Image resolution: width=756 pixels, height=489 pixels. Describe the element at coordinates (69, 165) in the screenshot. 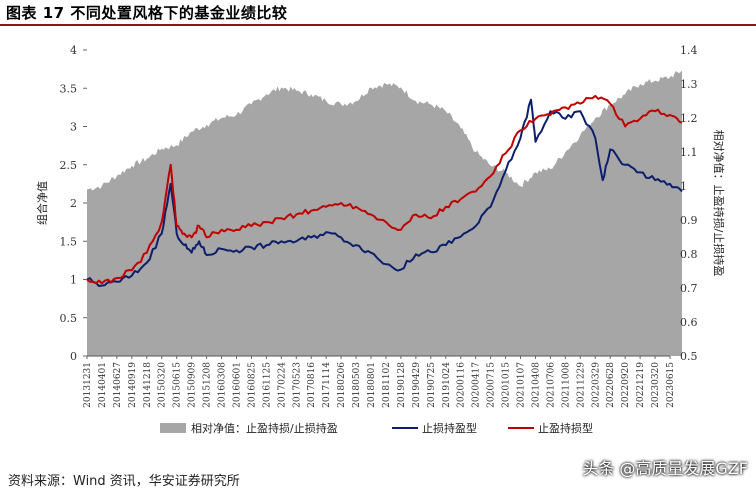

I see `y-tick-label: 2.5` at that location.